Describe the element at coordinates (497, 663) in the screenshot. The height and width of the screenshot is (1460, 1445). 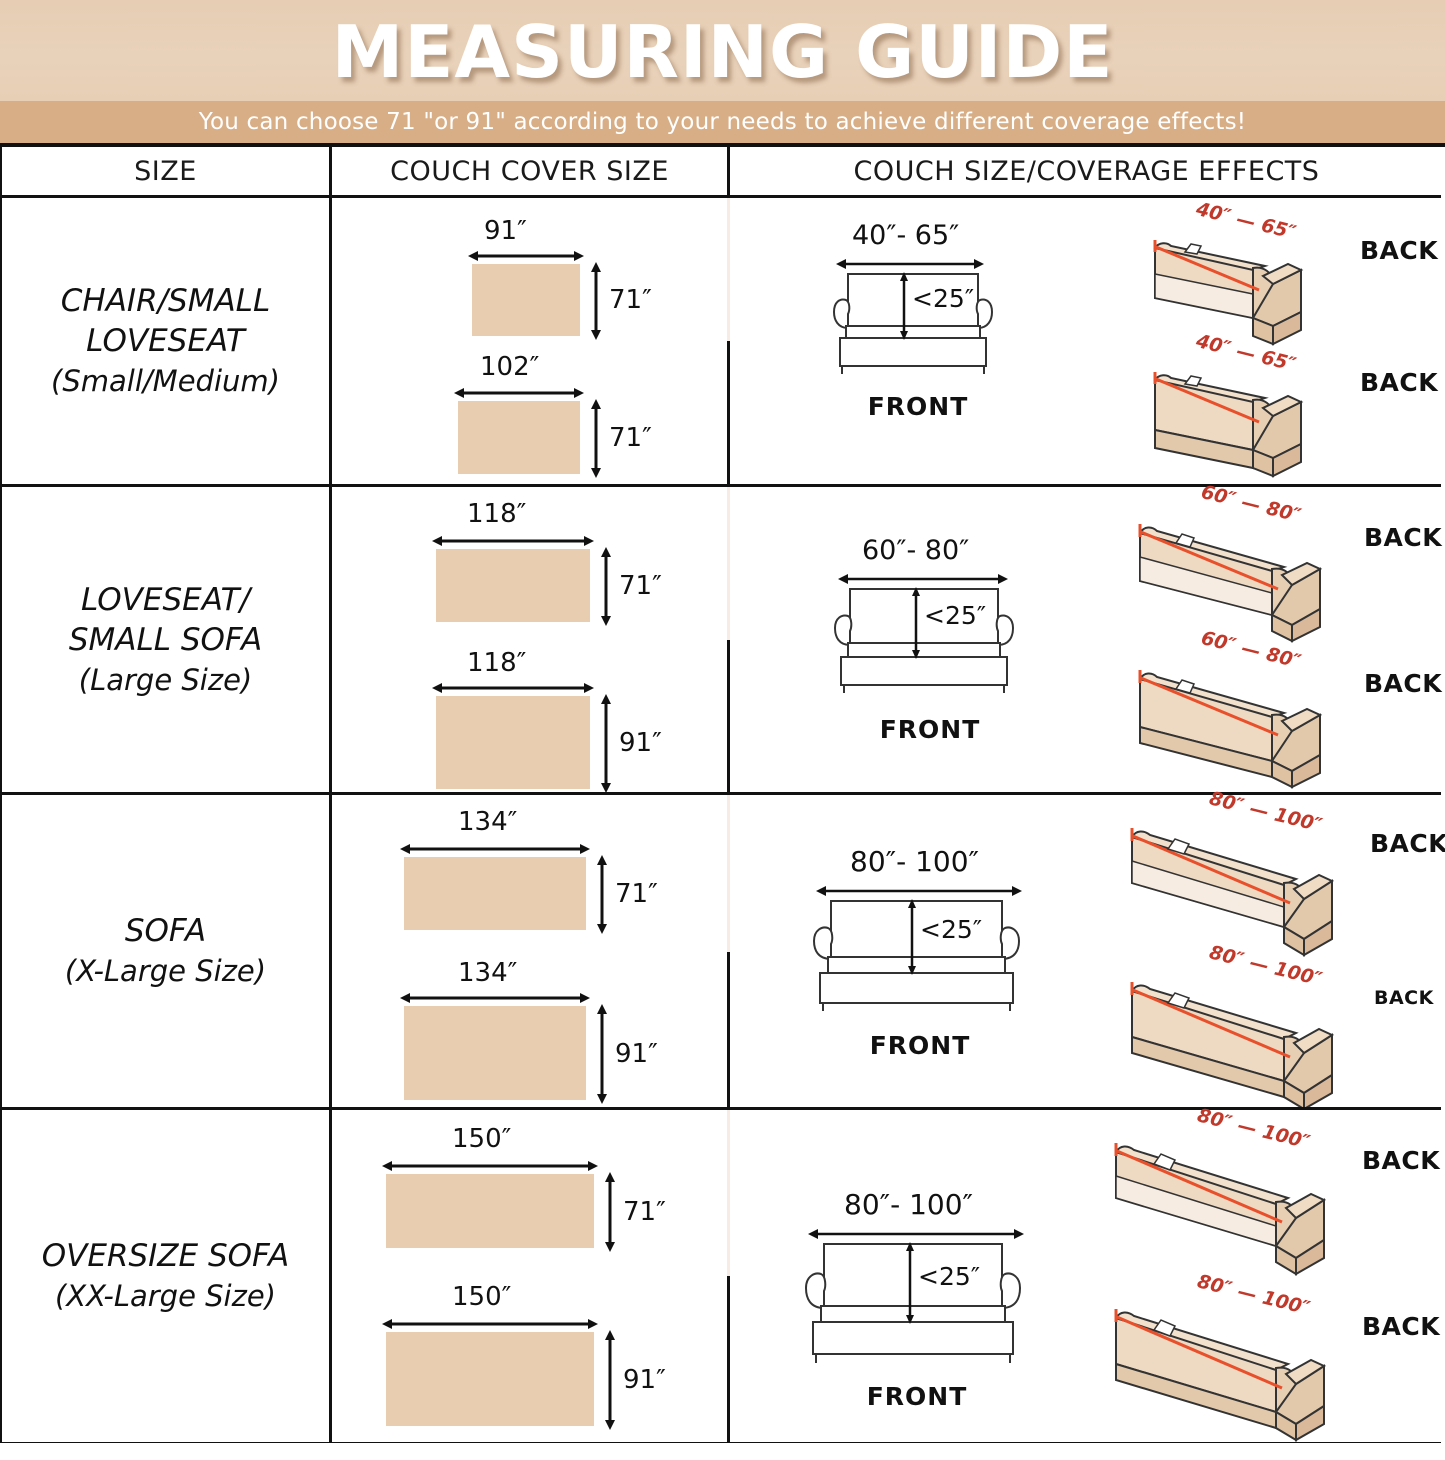
I see `cover-width-label: 118″` at that location.